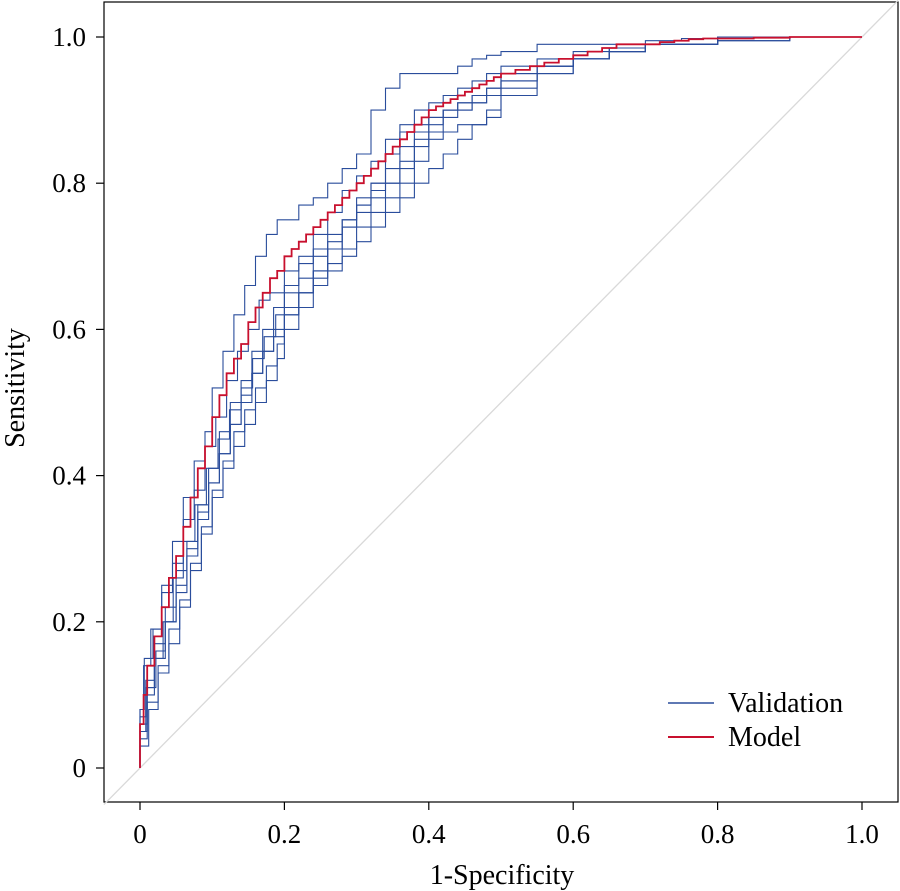 The height and width of the screenshot is (891, 900). What do you see at coordinates (69, 37) in the screenshot?
I see `y-tick-label: 1.0` at bounding box center [69, 37].